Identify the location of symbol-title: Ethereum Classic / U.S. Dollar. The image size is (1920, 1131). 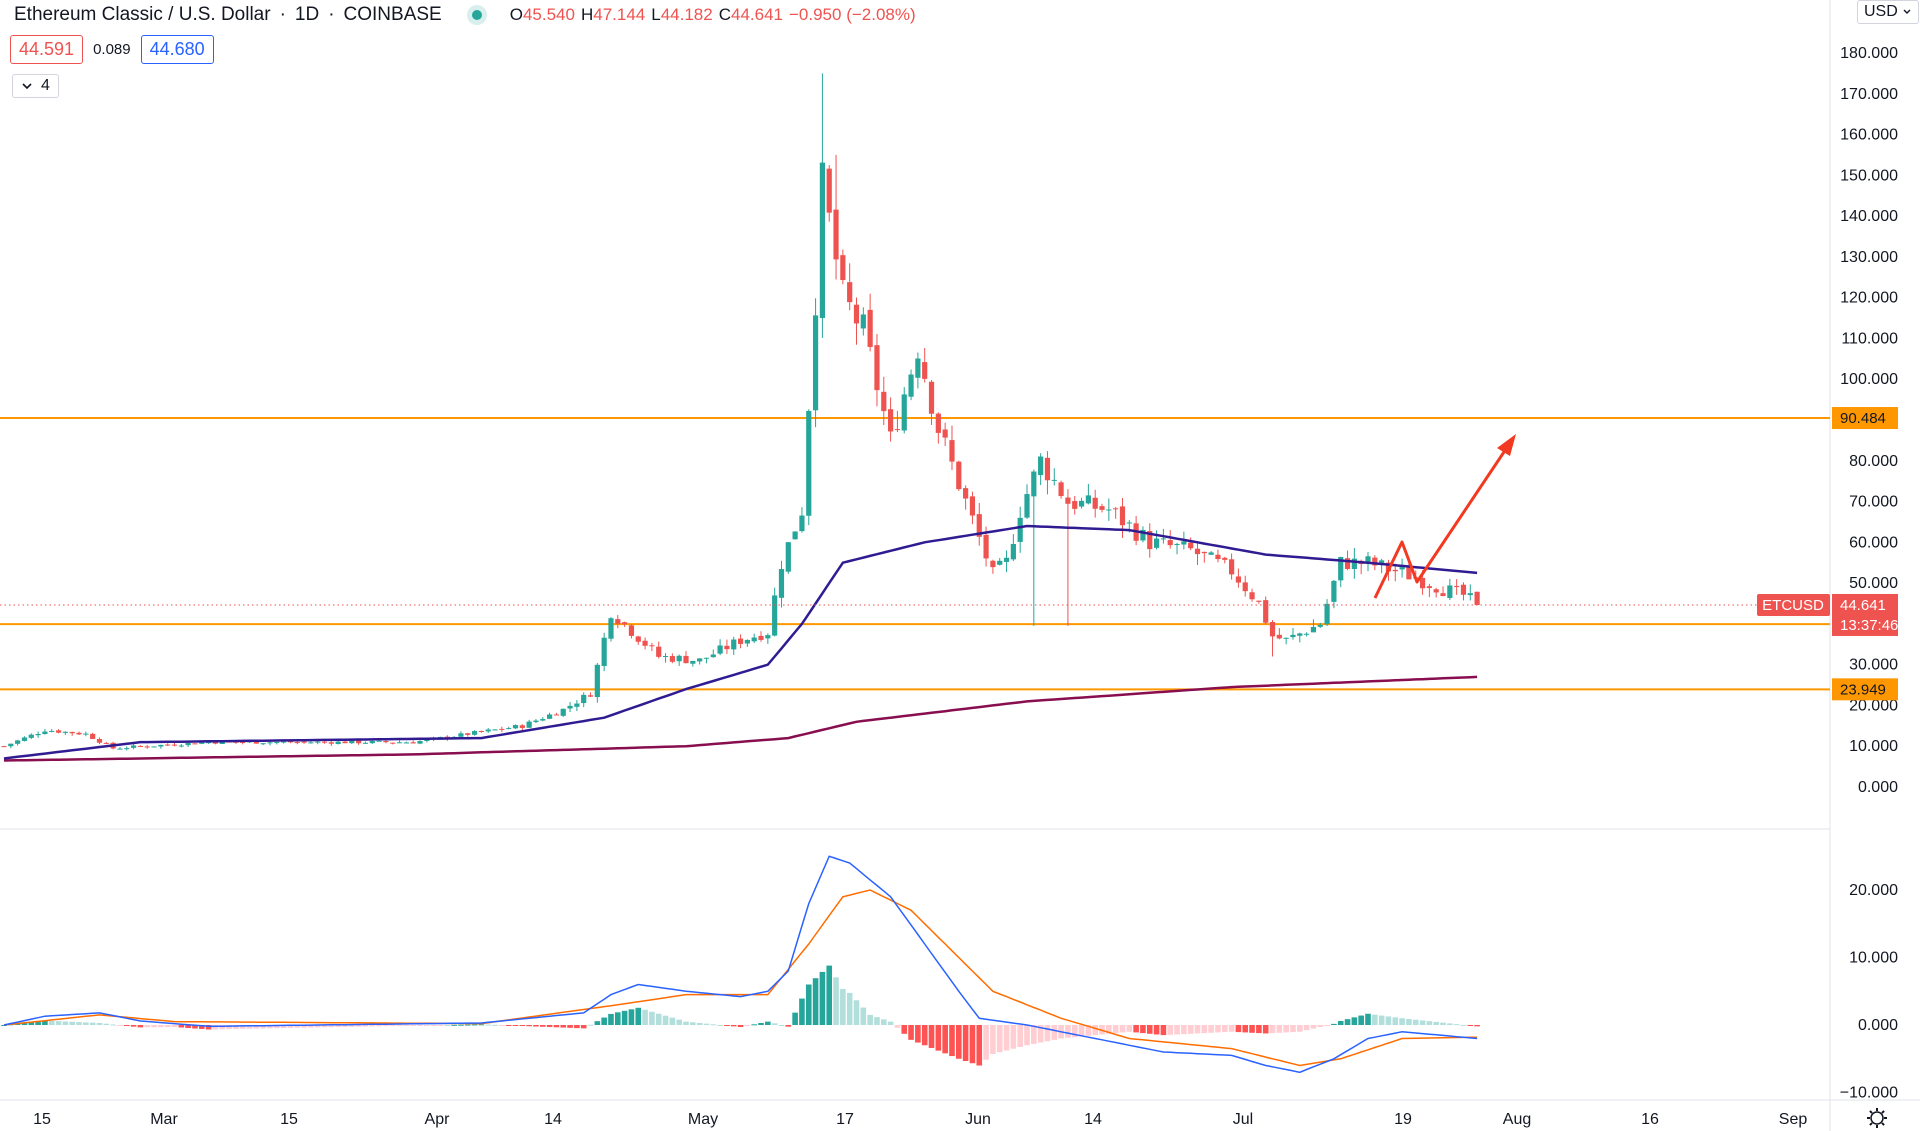
(142, 14).